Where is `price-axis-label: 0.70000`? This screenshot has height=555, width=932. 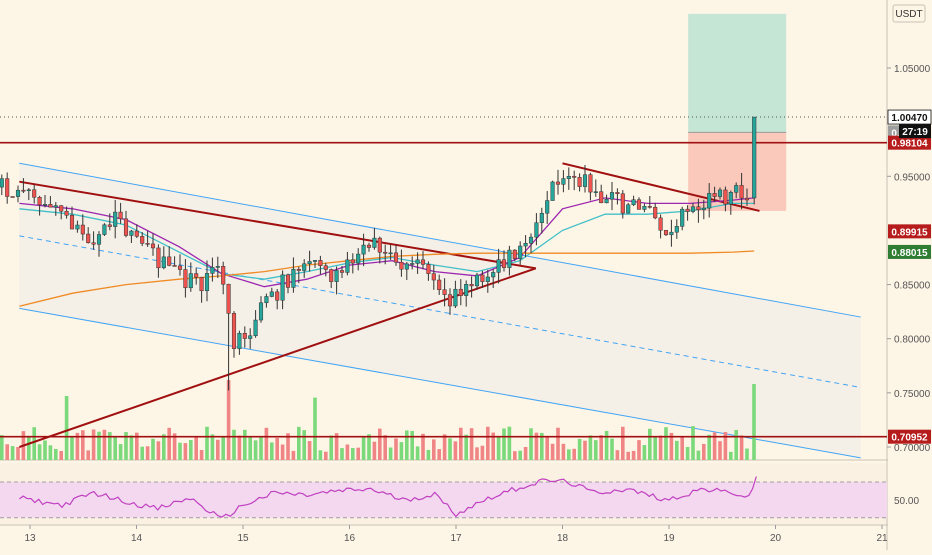
price-axis-label: 0.70000 is located at coordinates (912, 448).